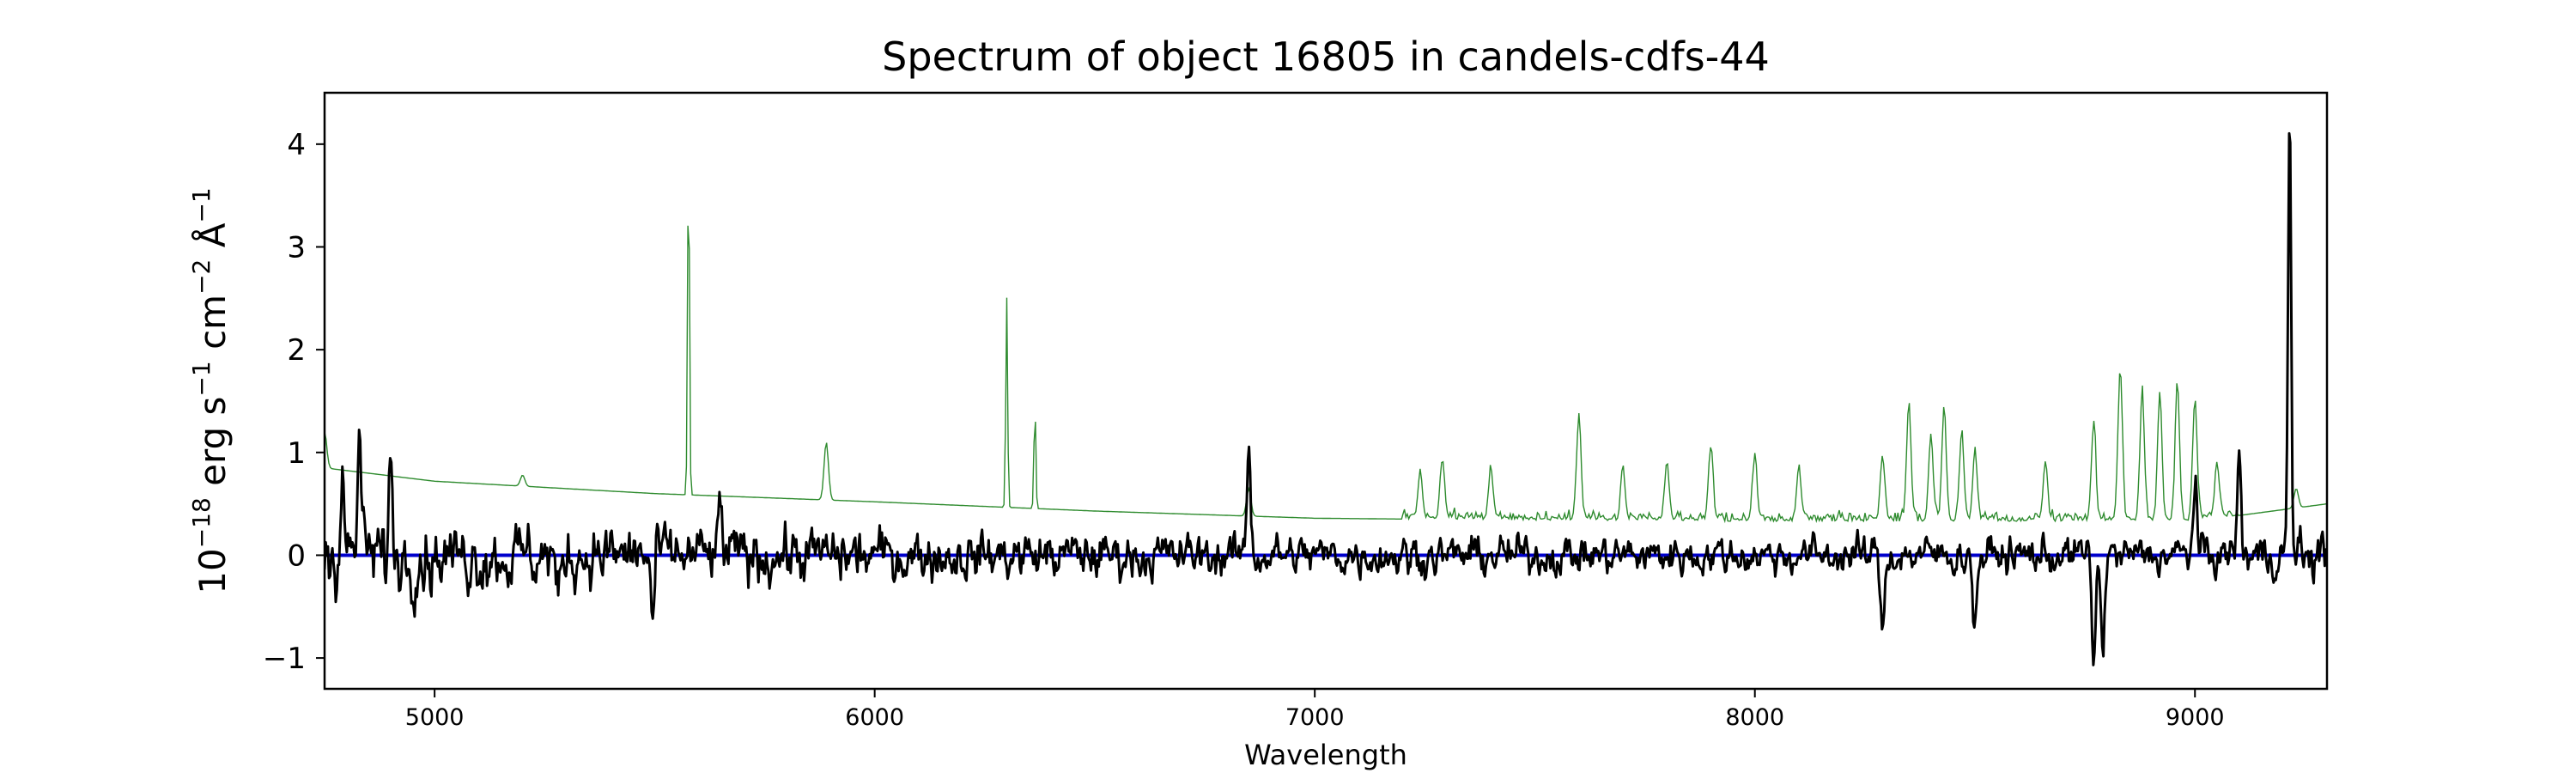 This screenshot has height=773, width=2576. I want to click on y-label-exp-4: −1, so click(202, 204).